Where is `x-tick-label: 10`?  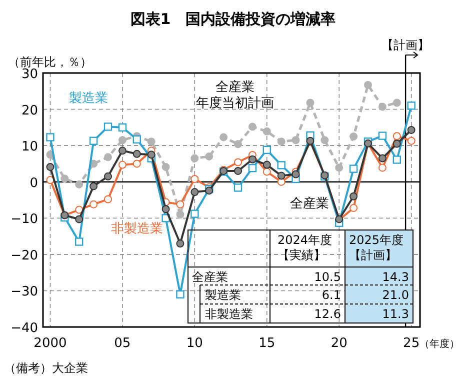 x-tick-label: 10 is located at coordinates (194, 343).